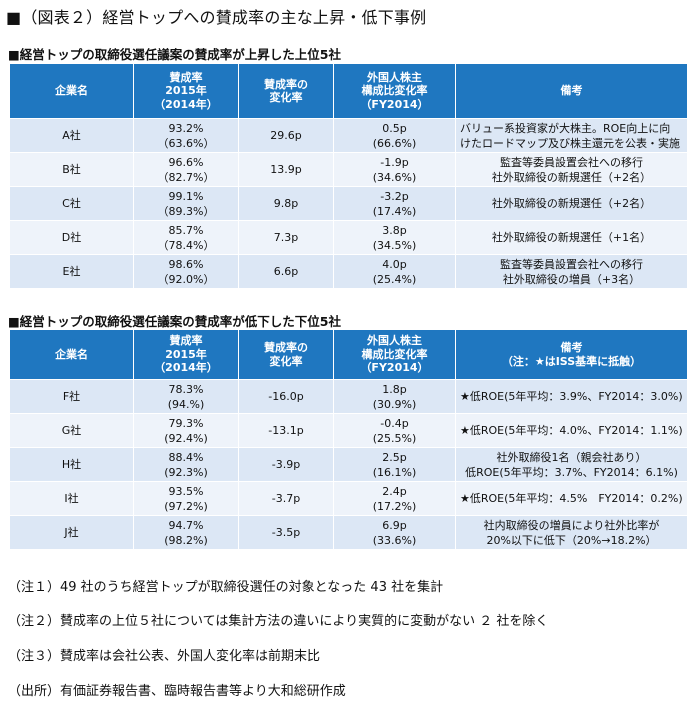 The height and width of the screenshot is (714, 692). I want to click on company-cell: A社, so click(71, 135).